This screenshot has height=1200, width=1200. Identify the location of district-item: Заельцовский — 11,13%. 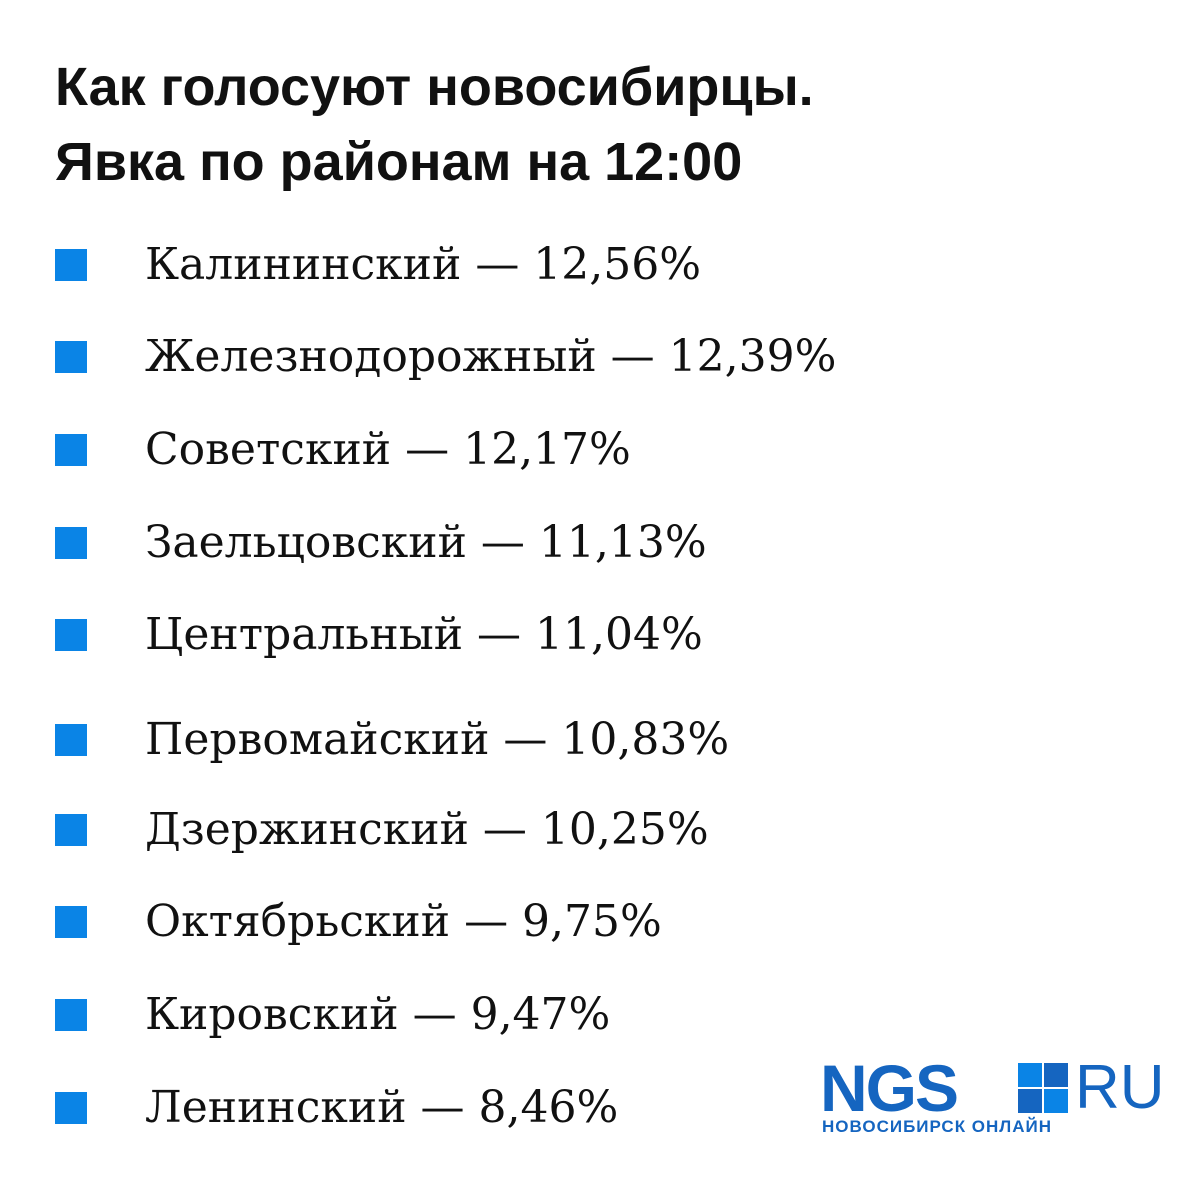
(500, 543).